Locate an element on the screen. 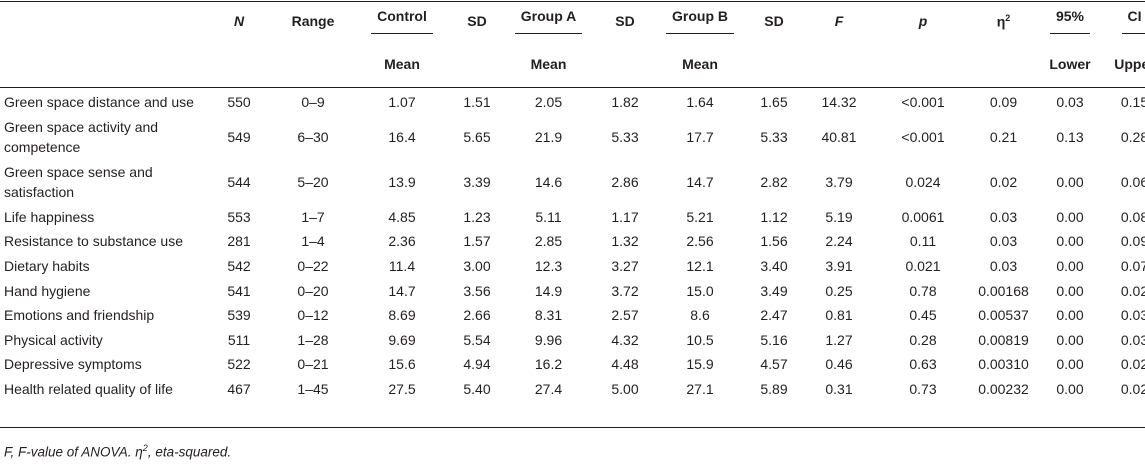 The width and height of the screenshot is (1145, 464). cell-a-sd: 1.17 is located at coordinates (625, 216).